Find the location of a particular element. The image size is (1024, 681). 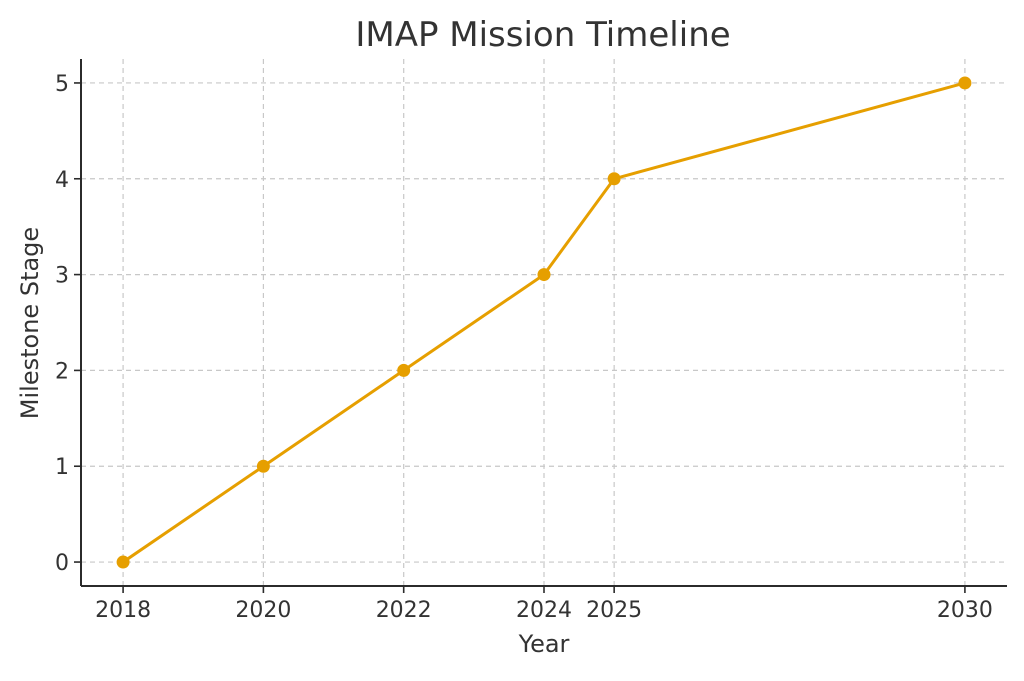

x-tick-label: 2020 is located at coordinates (263, 610).